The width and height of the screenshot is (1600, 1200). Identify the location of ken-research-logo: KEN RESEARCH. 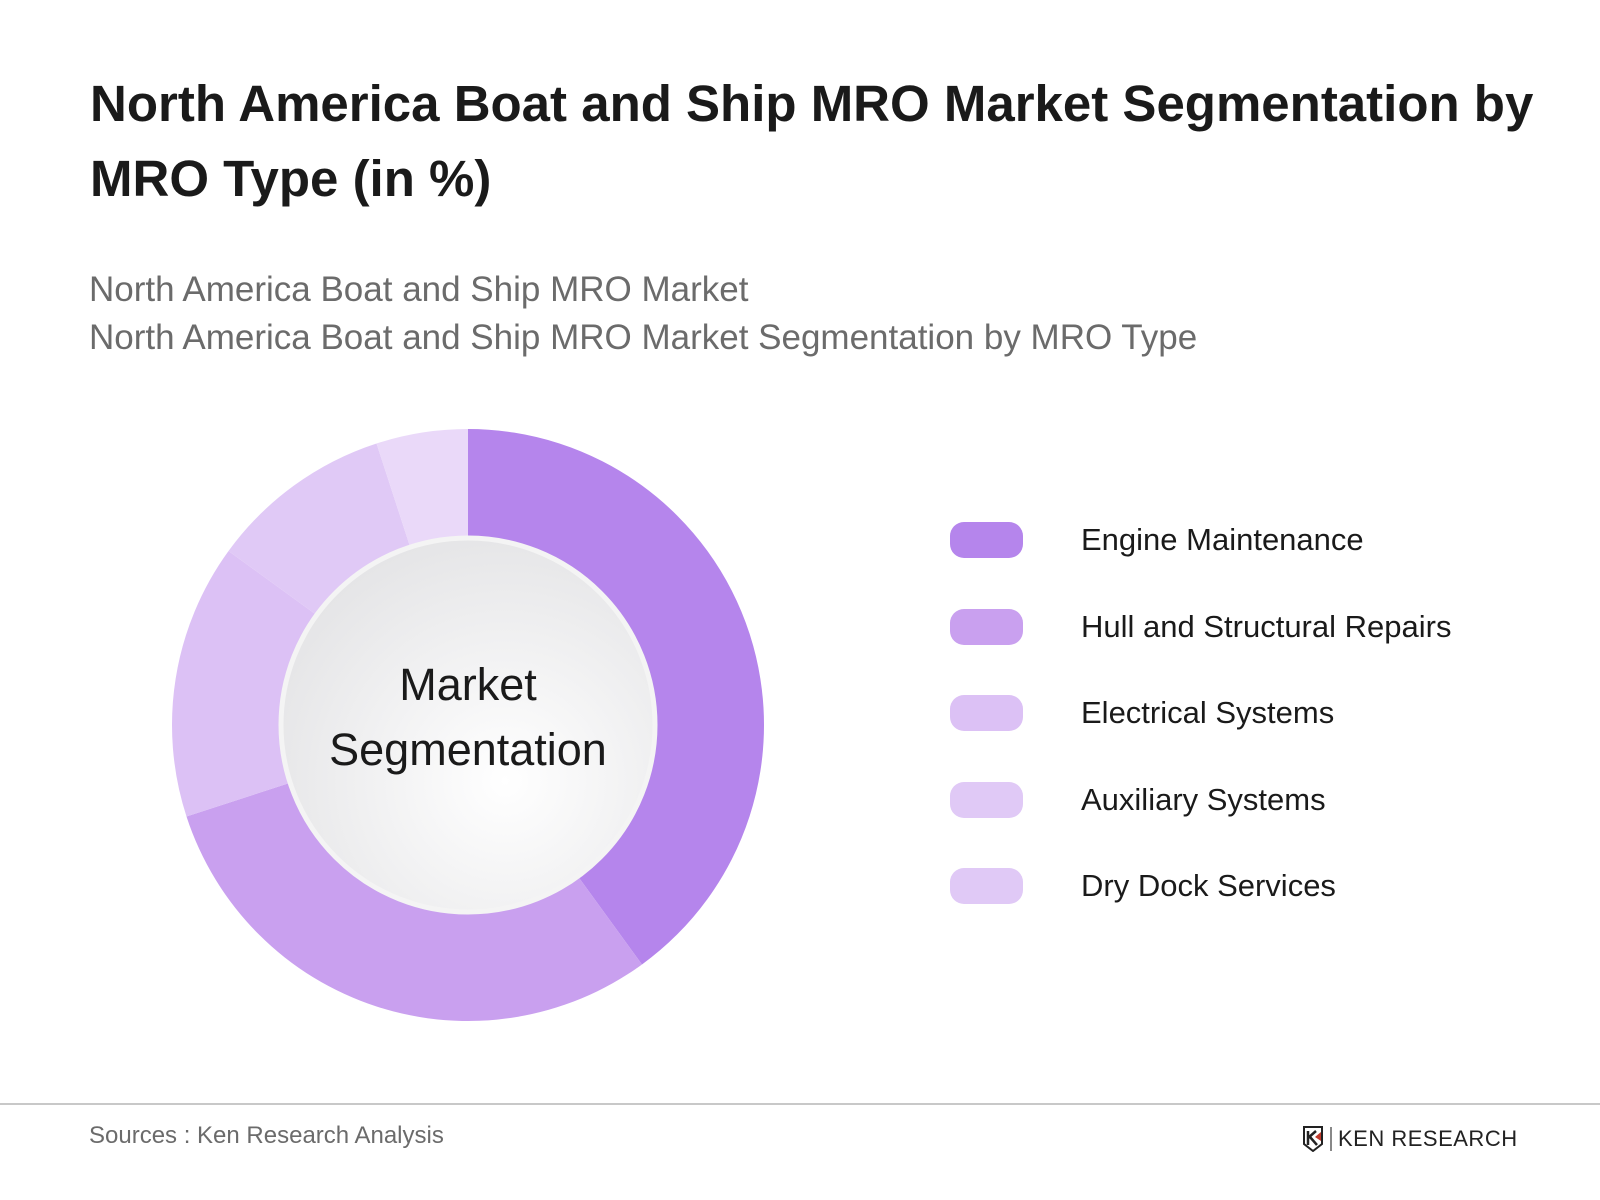
(1410, 1139).